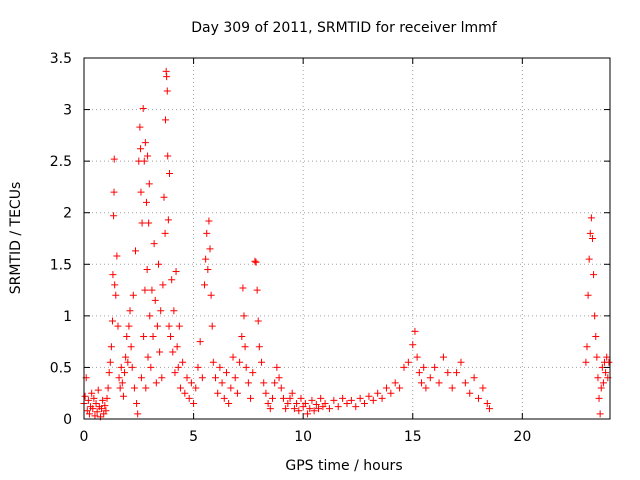 The width and height of the screenshot is (640, 480). What do you see at coordinates (61, 265) in the screenshot?
I see `y-tick-label: 1.5` at bounding box center [61, 265].